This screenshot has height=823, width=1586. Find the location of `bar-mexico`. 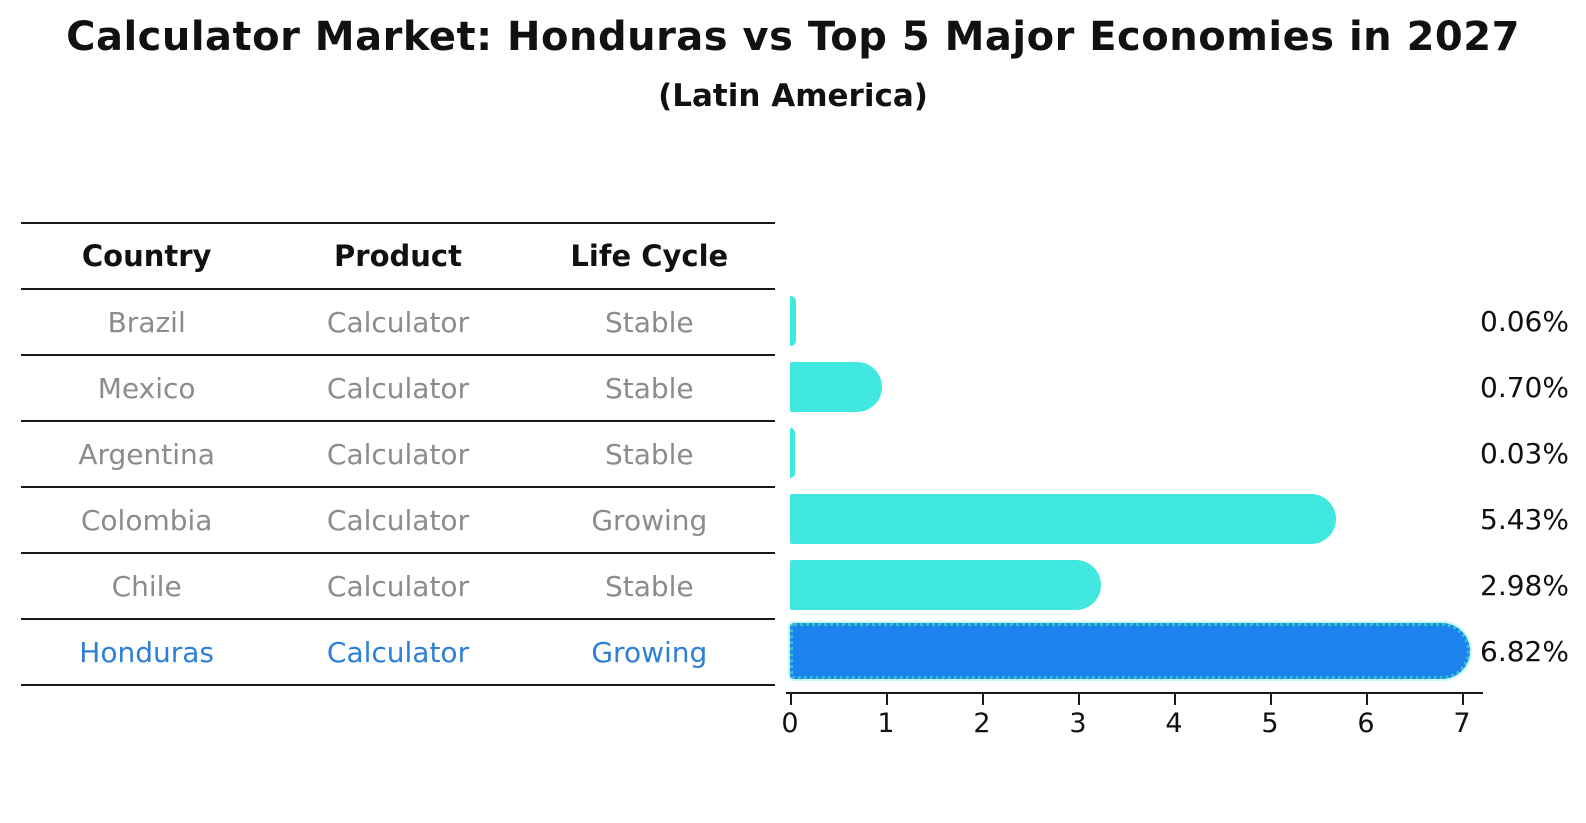

bar-mexico is located at coordinates (836, 387).